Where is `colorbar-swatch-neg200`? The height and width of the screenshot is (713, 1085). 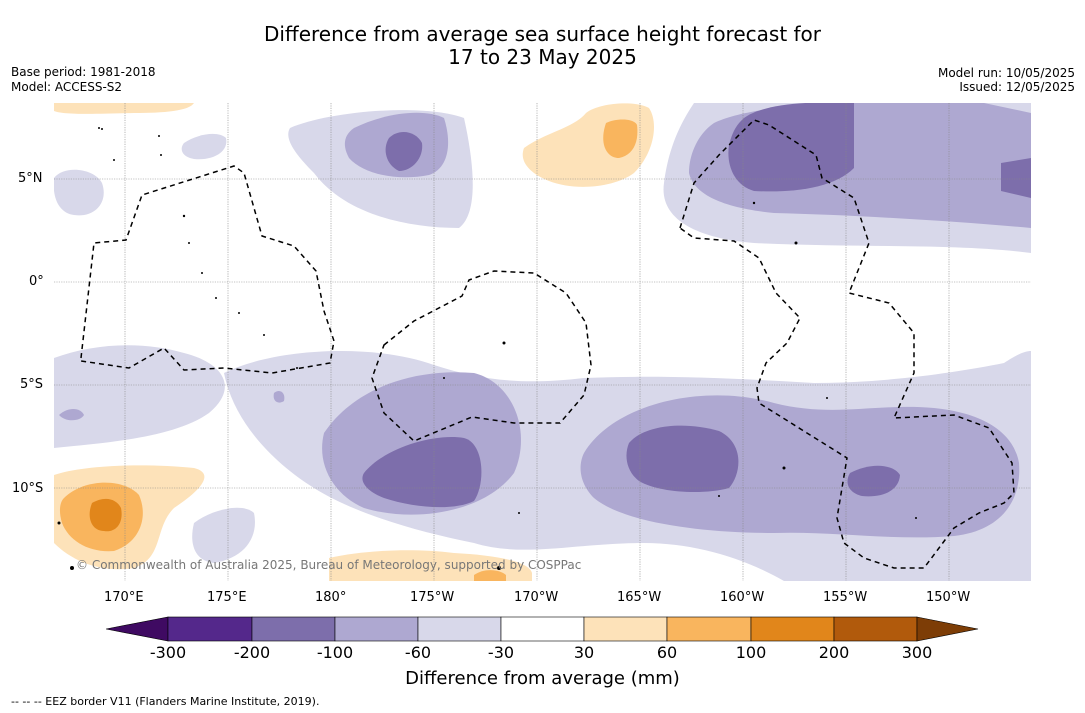 colorbar-swatch-neg200 is located at coordinates (293, 629).